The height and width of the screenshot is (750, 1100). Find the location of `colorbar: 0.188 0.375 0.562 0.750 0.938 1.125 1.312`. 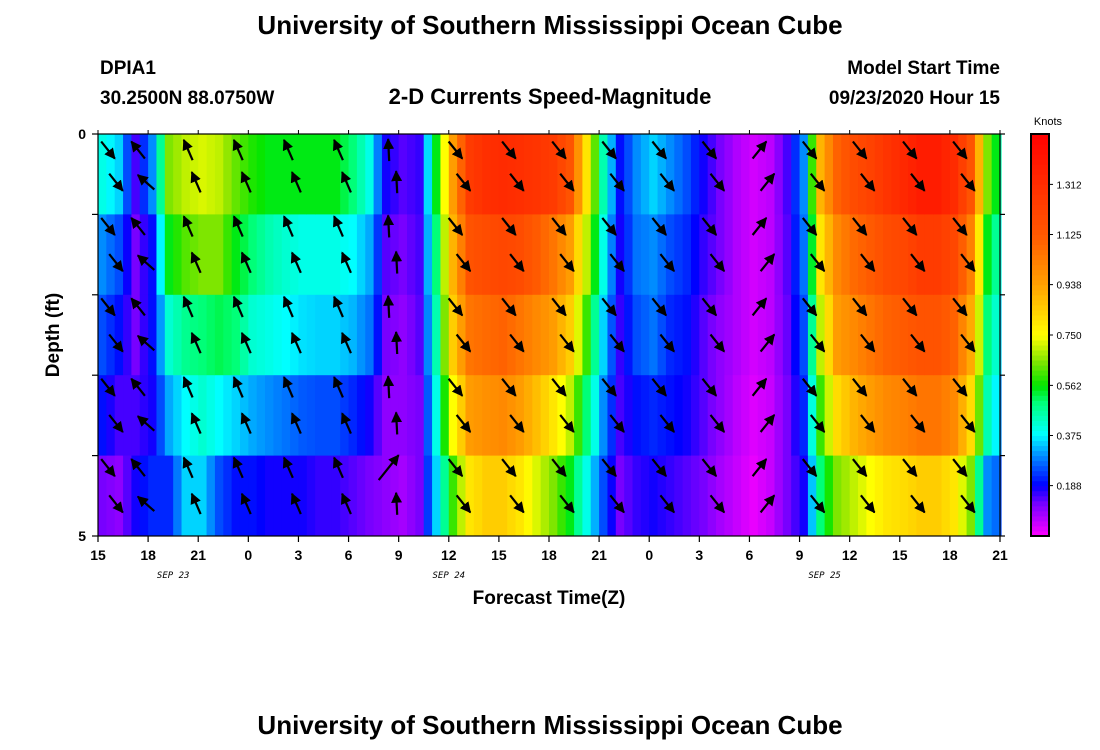

colorbar: 0.188 0.375 0.562 0.750 0.938 1.125 1.312 is located at coordinates (1056, 335).